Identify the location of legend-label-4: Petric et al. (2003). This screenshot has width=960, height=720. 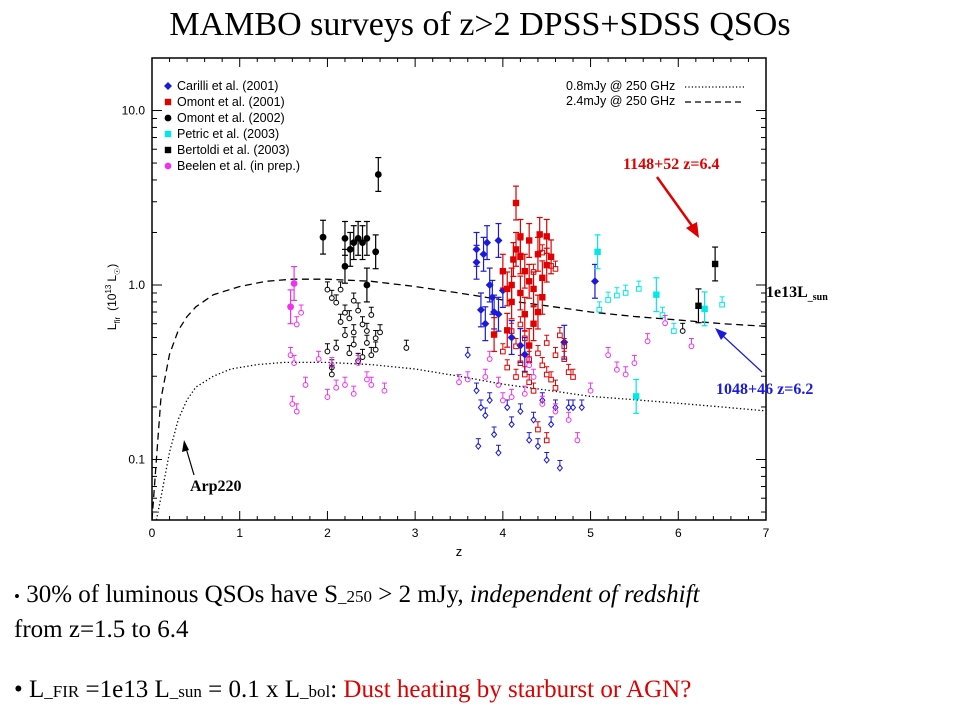
(228, 134).